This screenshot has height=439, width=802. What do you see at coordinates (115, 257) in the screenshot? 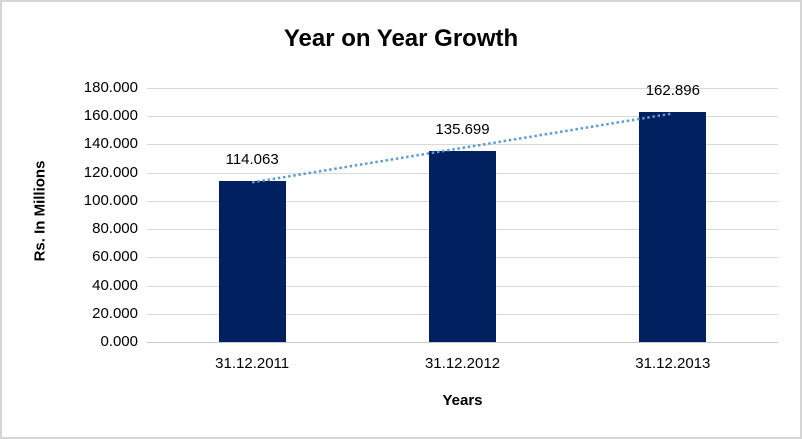
I see `y-axis-tick-label: 60.000` at bounding box center [115, 257].